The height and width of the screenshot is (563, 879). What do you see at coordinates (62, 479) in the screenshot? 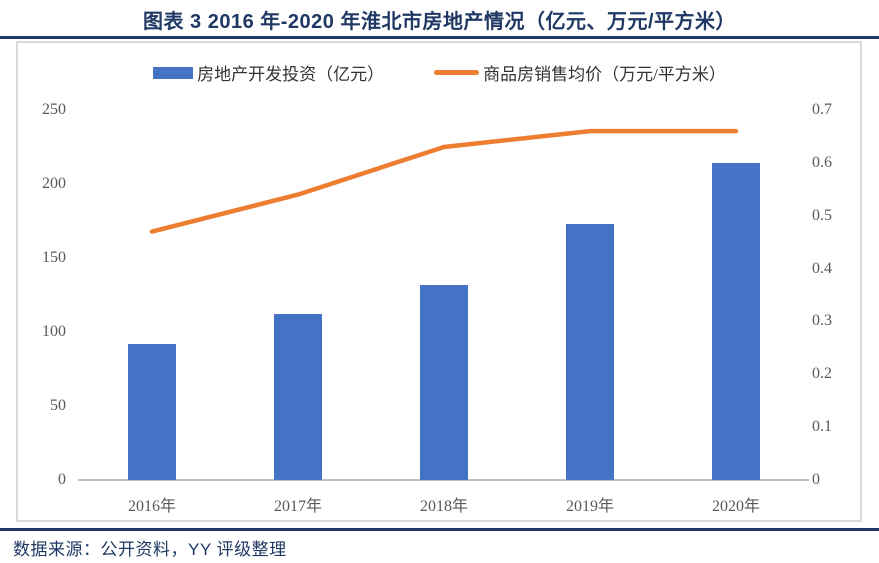
I see `left-axis-tick: 0` at bounding box center [62, 479].